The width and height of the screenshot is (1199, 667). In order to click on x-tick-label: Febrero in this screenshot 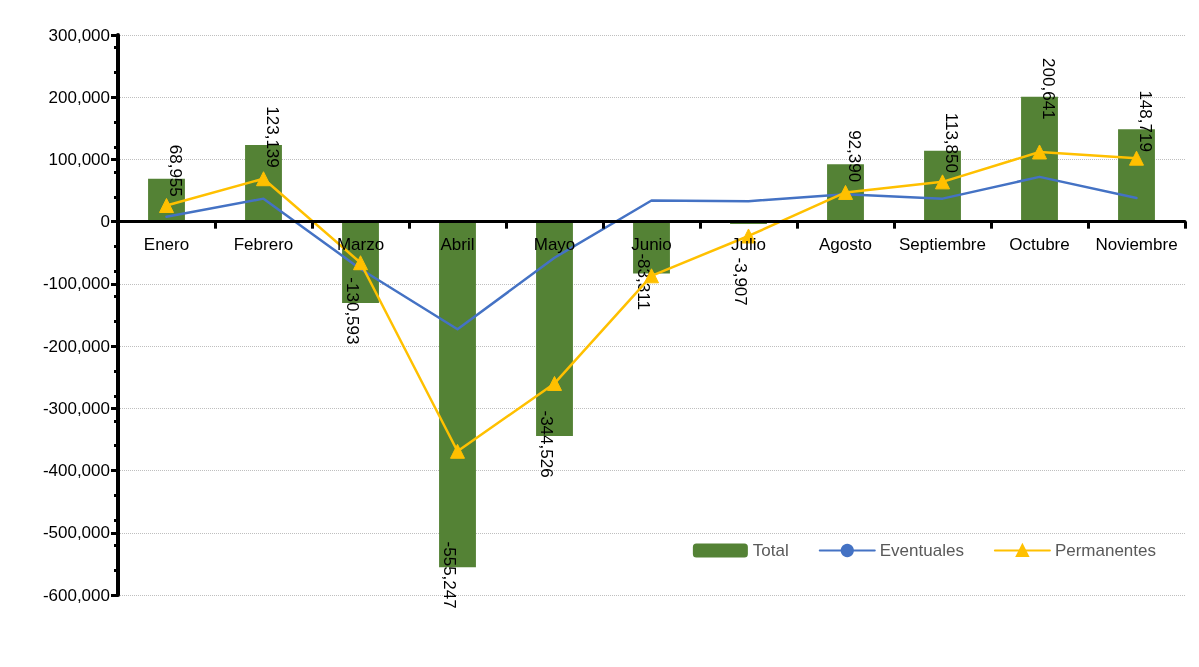, I will do `click(263, 244)`.